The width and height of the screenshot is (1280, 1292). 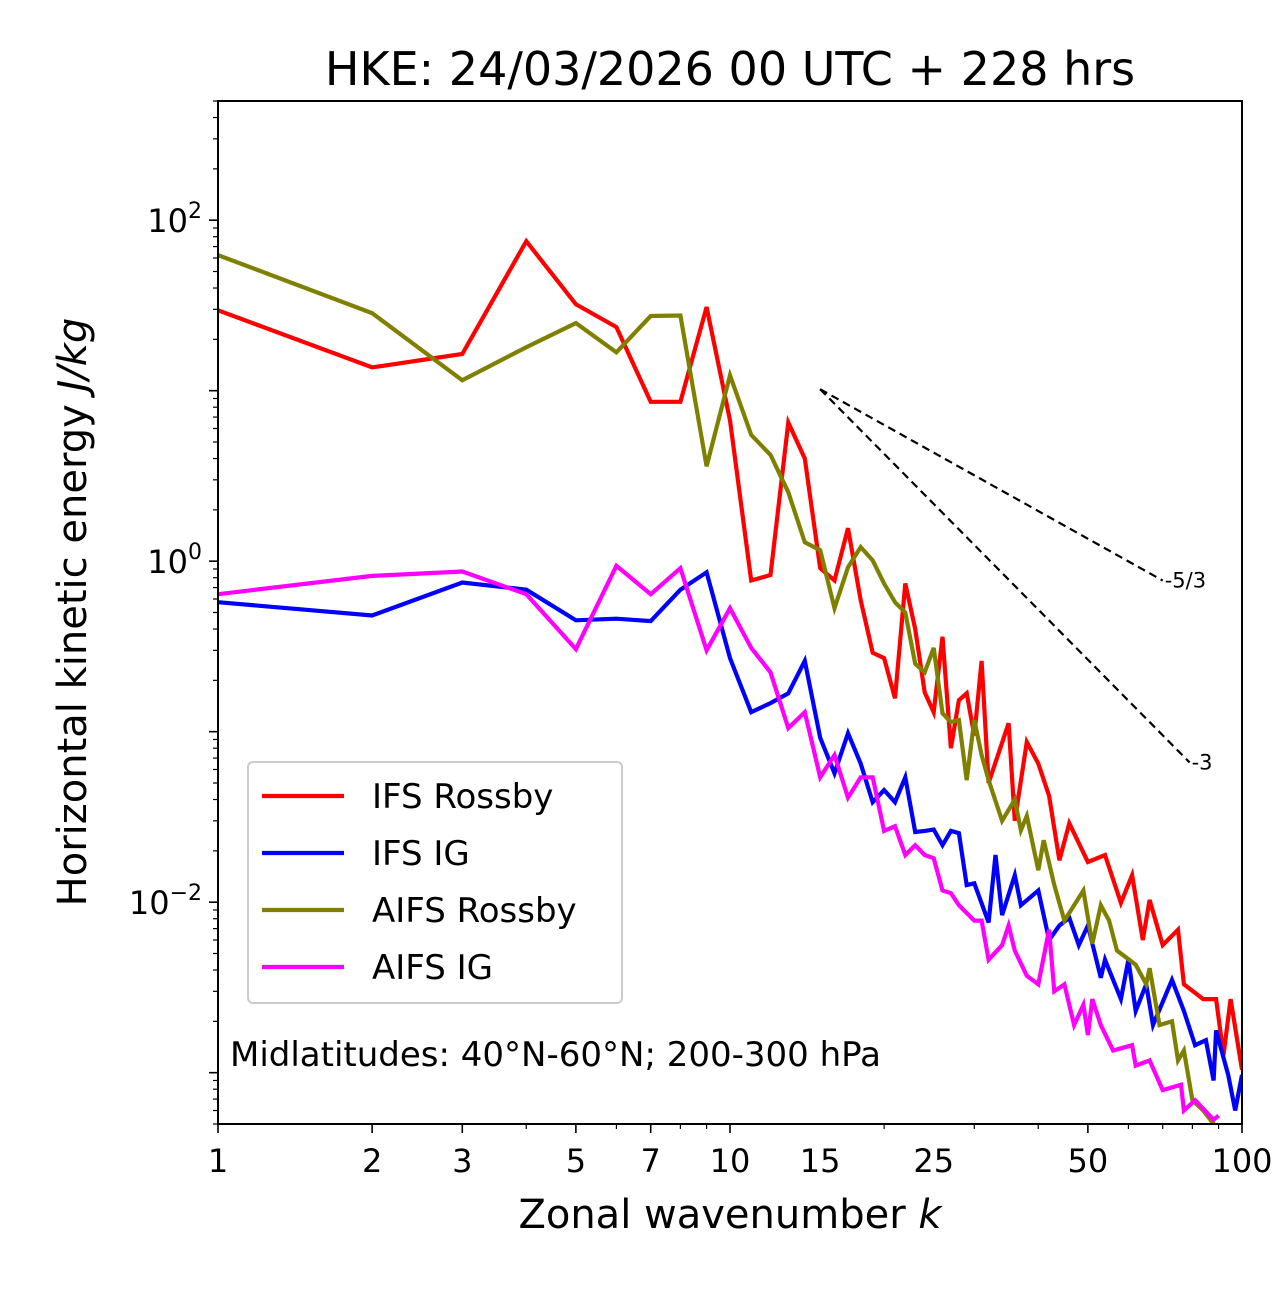 I want to click on x-tick-label: 15, so click(x=820, y=1161).